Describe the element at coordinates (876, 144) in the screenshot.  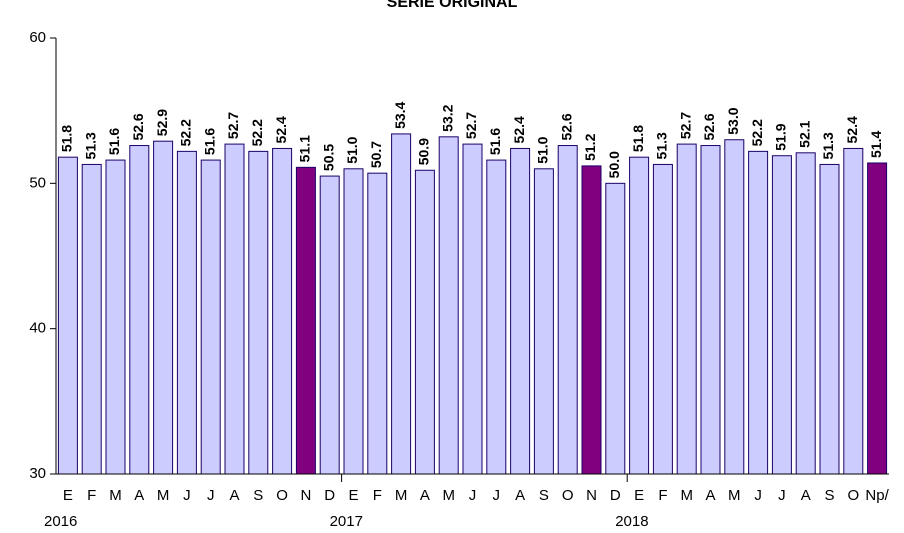
I see `value-label: 51.4` at that location.